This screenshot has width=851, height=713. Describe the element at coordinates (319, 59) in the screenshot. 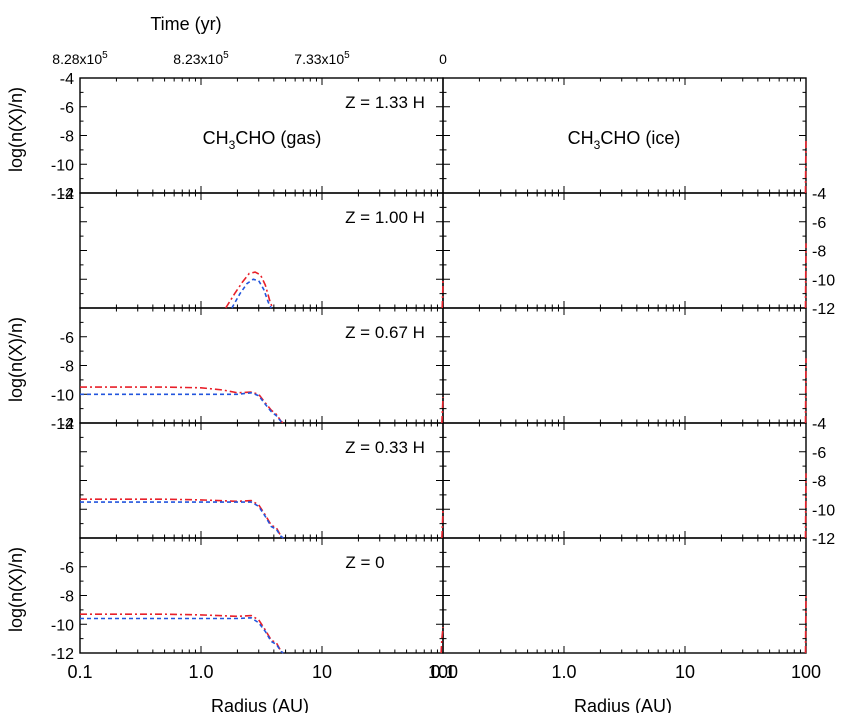

I see `time-tick-base: 7.33x10` at that location.